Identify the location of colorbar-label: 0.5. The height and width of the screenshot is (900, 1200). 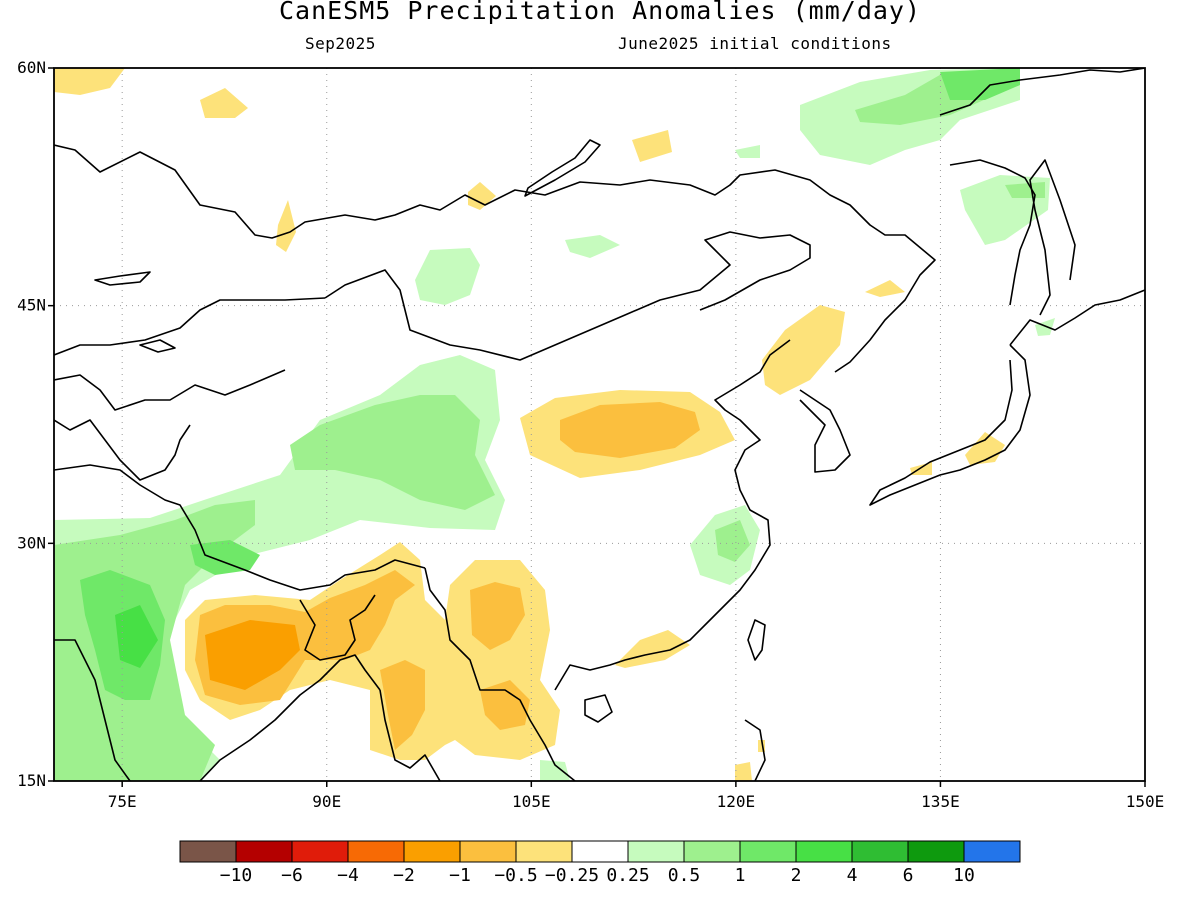
(684, 875).